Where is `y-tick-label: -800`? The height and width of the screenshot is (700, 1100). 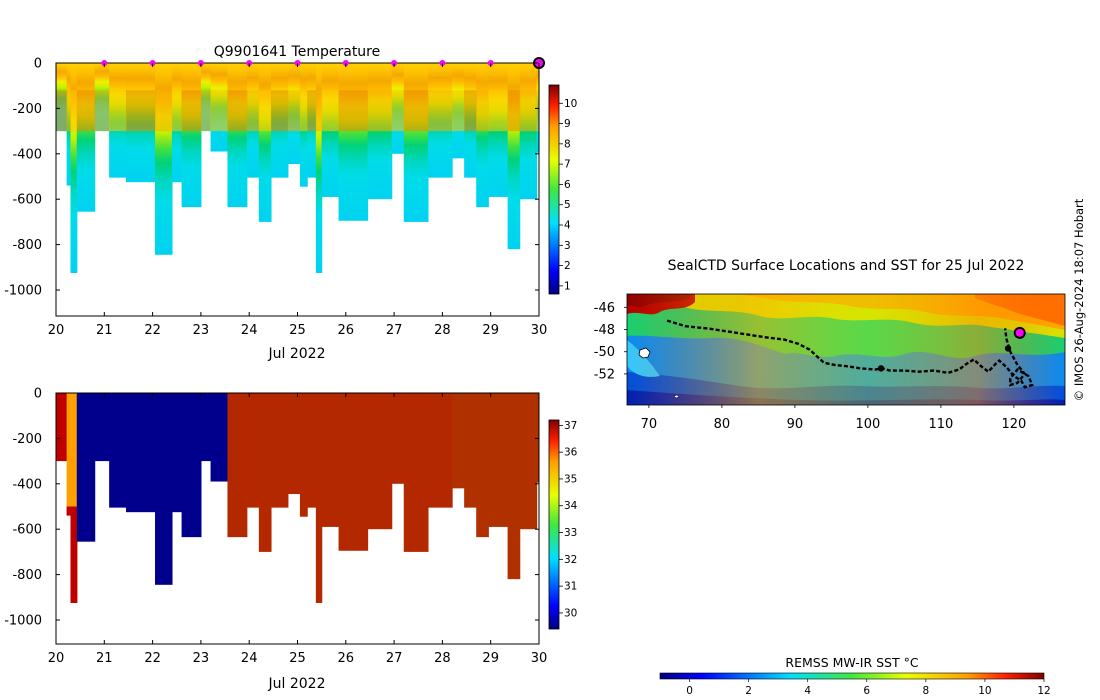 y-tick-label: -800 is located at coordinates (27, 575).